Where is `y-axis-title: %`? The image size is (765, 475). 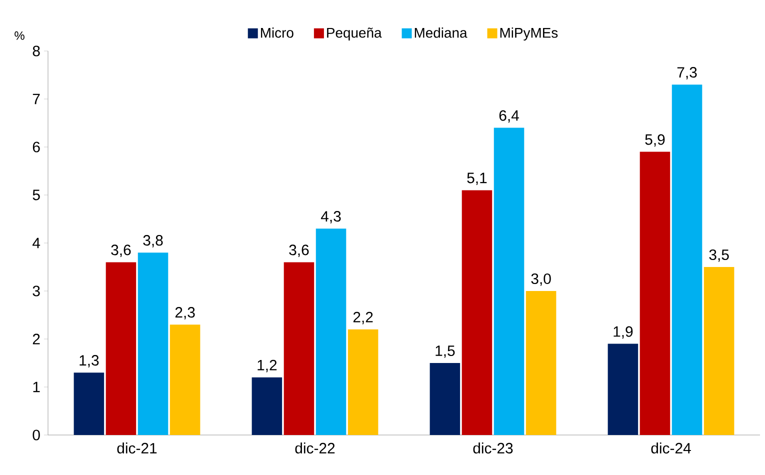
y-axis-title: % is located at coordinates (19, 35).